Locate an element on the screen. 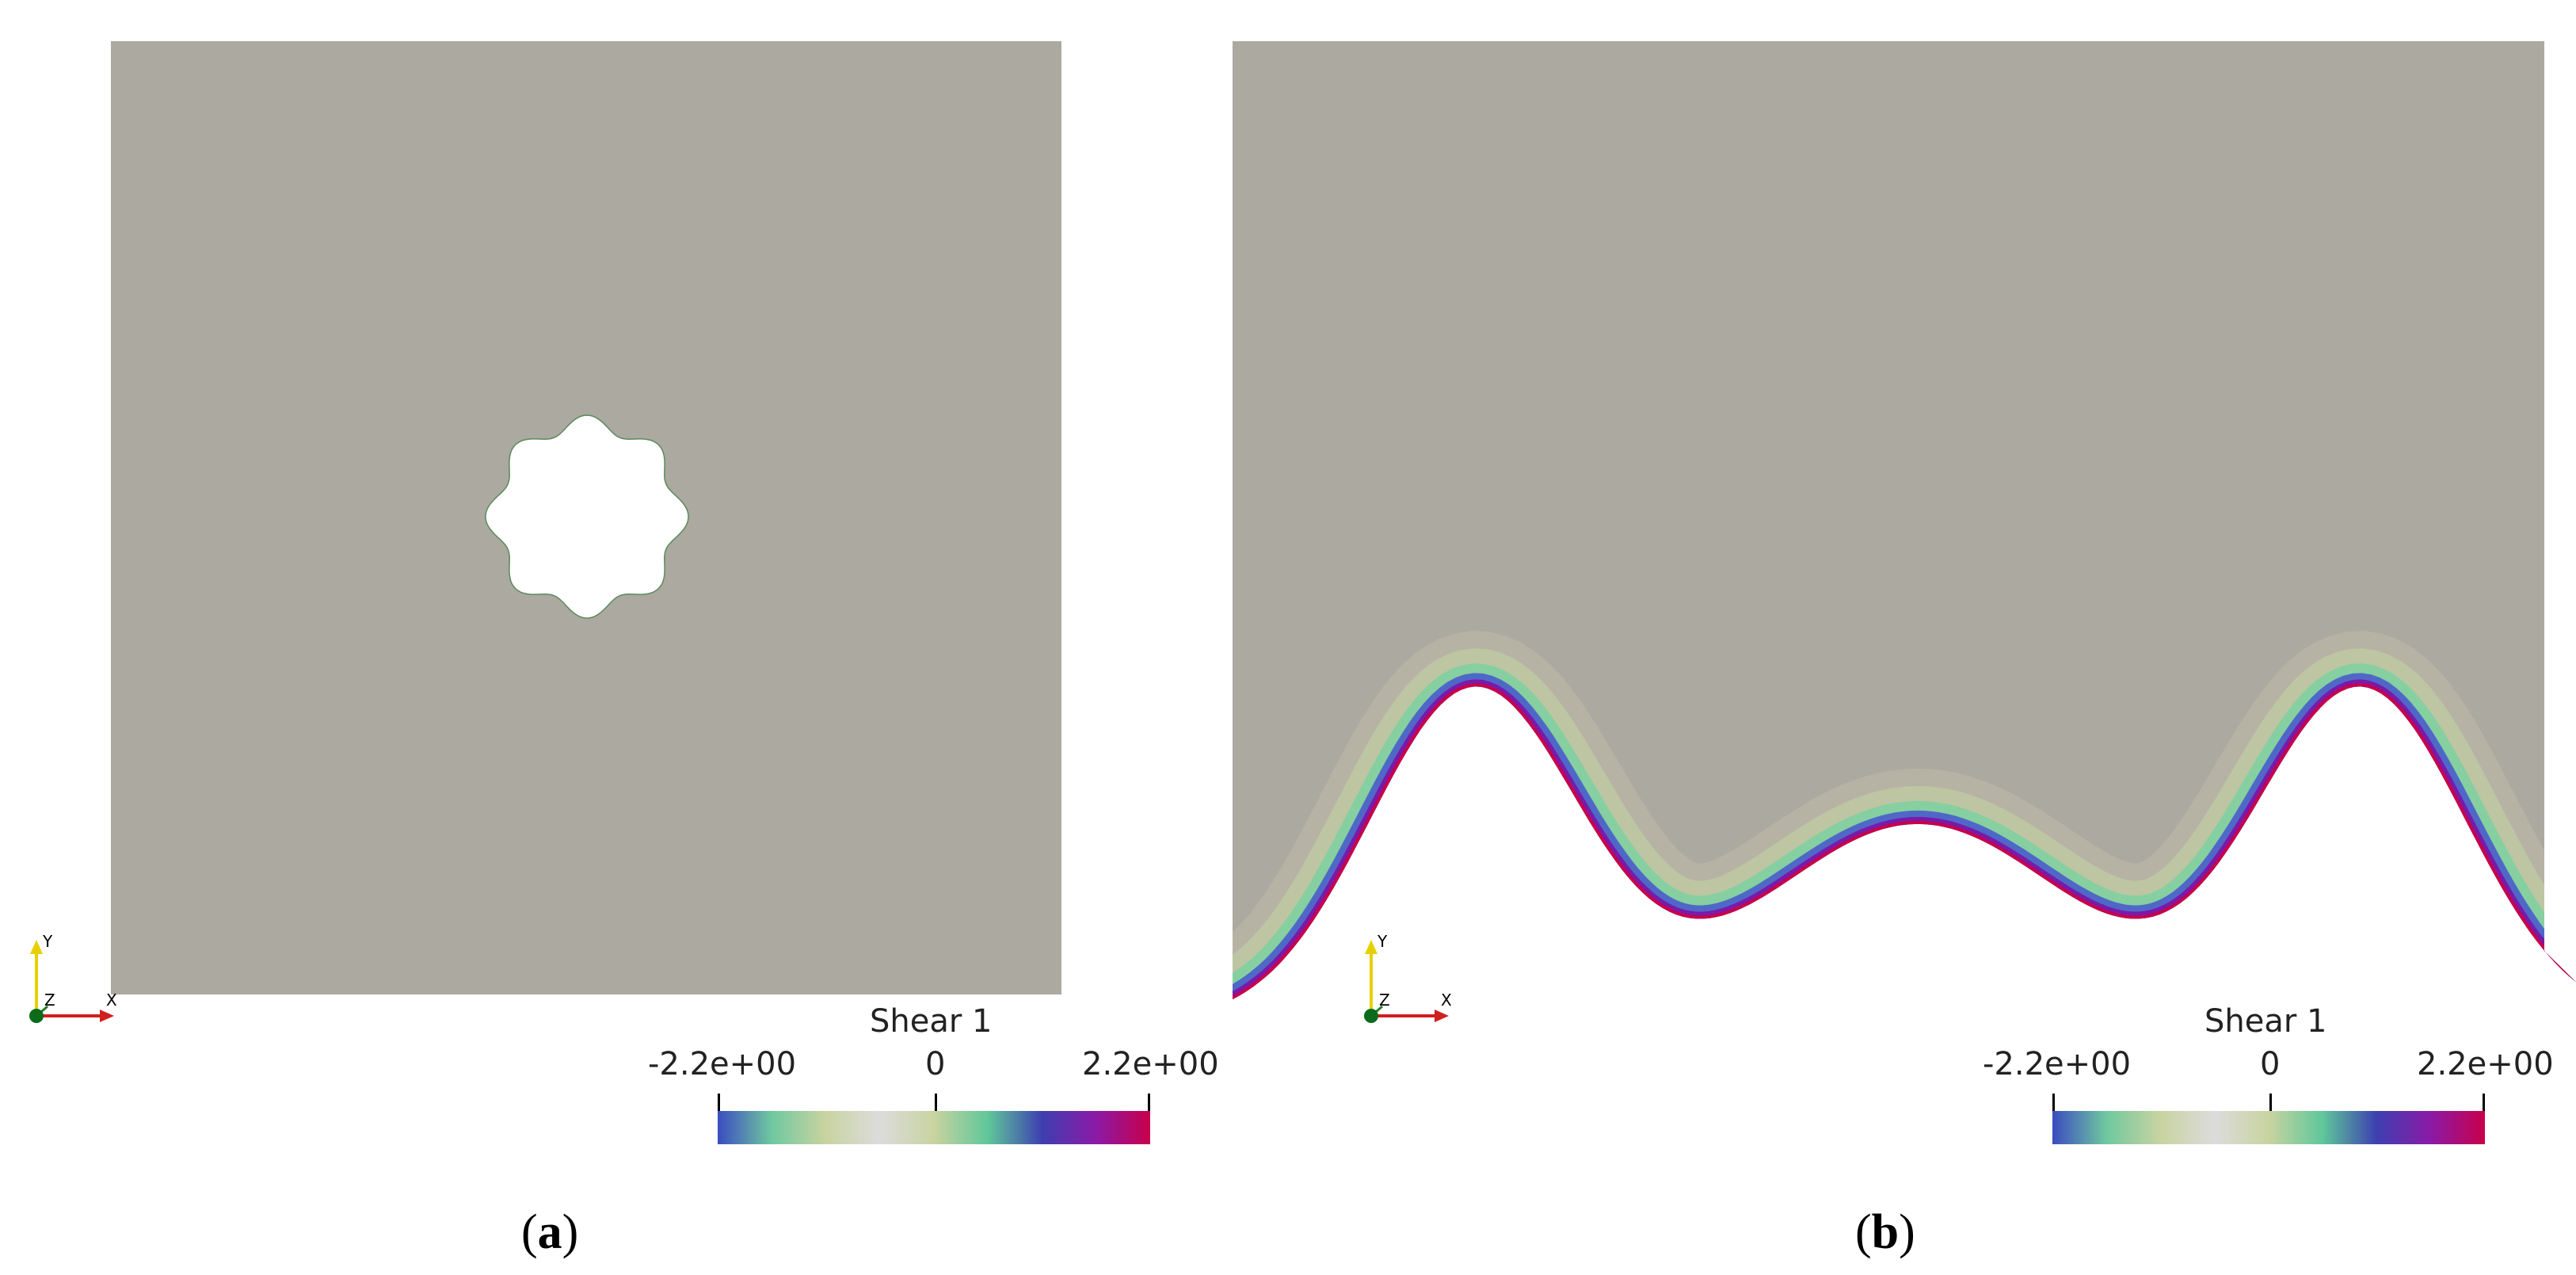 The width and height of the screenshot is (2576, 1275). legend-max-label-a: 2.2e+00 is located at coordinates (1151, 1064).